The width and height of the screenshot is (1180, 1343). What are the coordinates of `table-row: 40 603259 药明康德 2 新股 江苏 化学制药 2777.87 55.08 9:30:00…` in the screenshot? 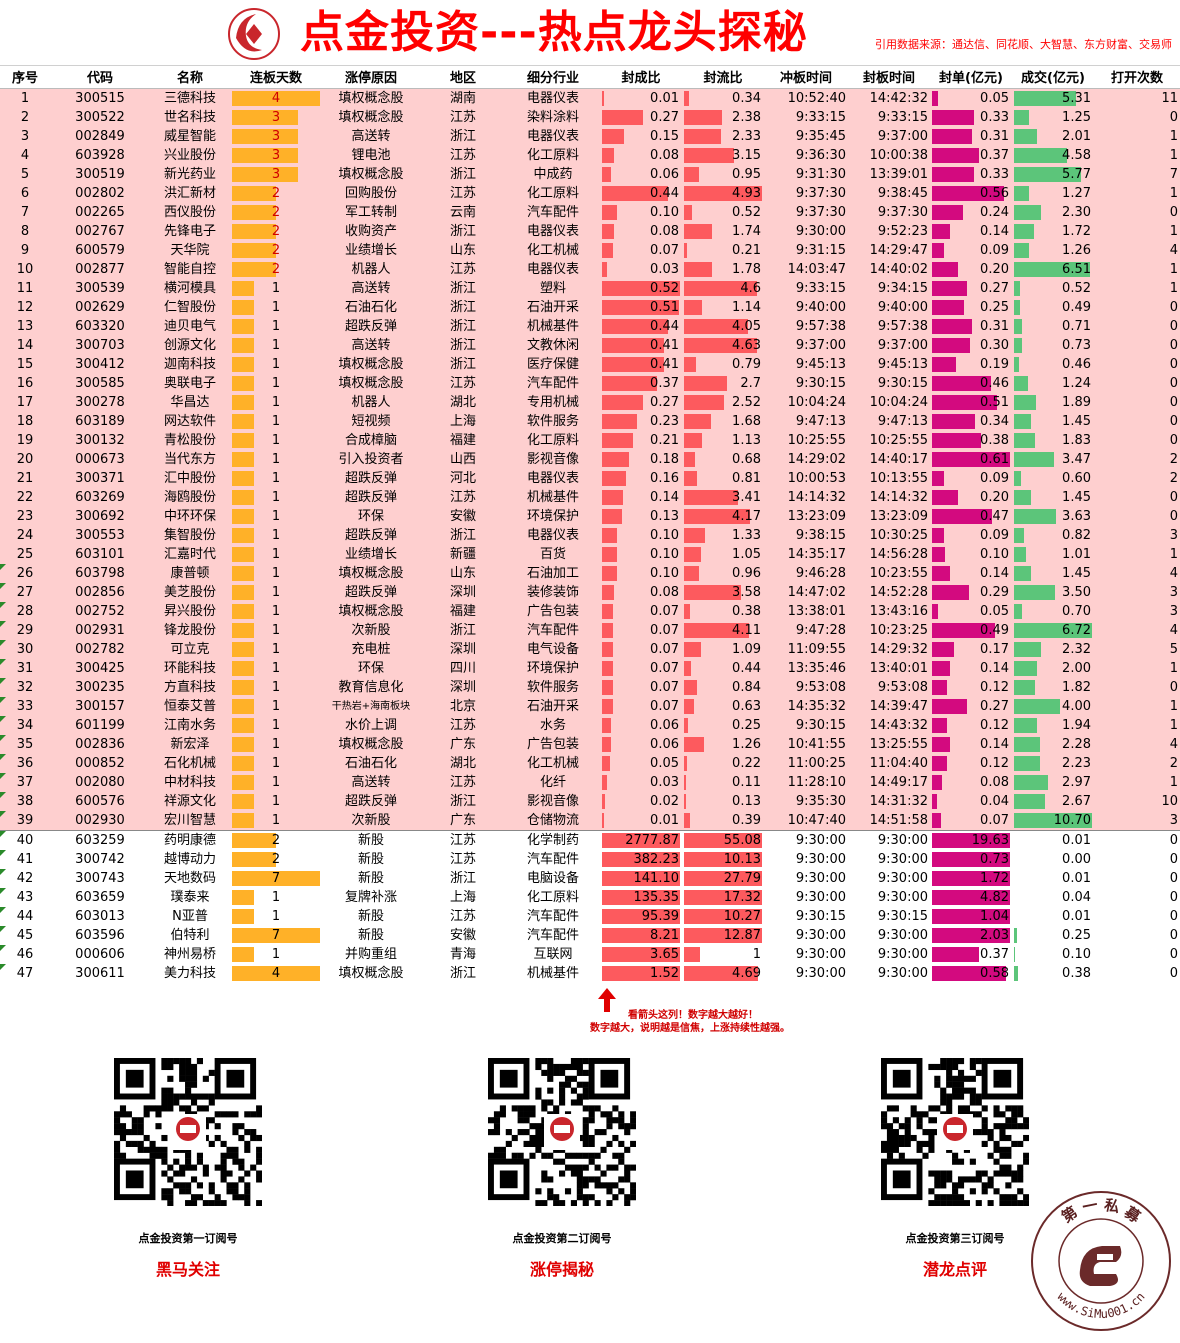 It's located at (590, 839).